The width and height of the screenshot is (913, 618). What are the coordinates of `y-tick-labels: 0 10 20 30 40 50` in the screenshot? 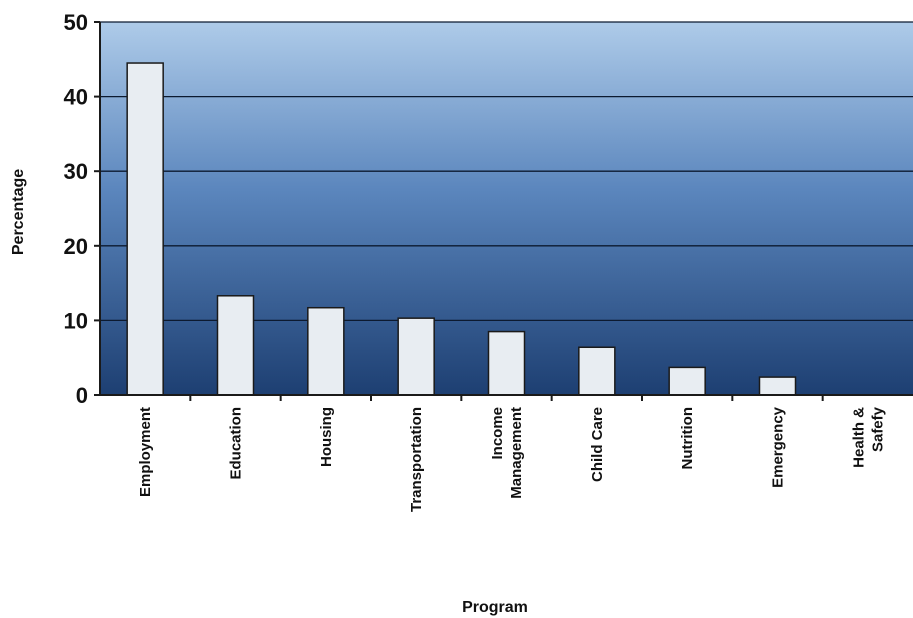 It's located at (82, 209).